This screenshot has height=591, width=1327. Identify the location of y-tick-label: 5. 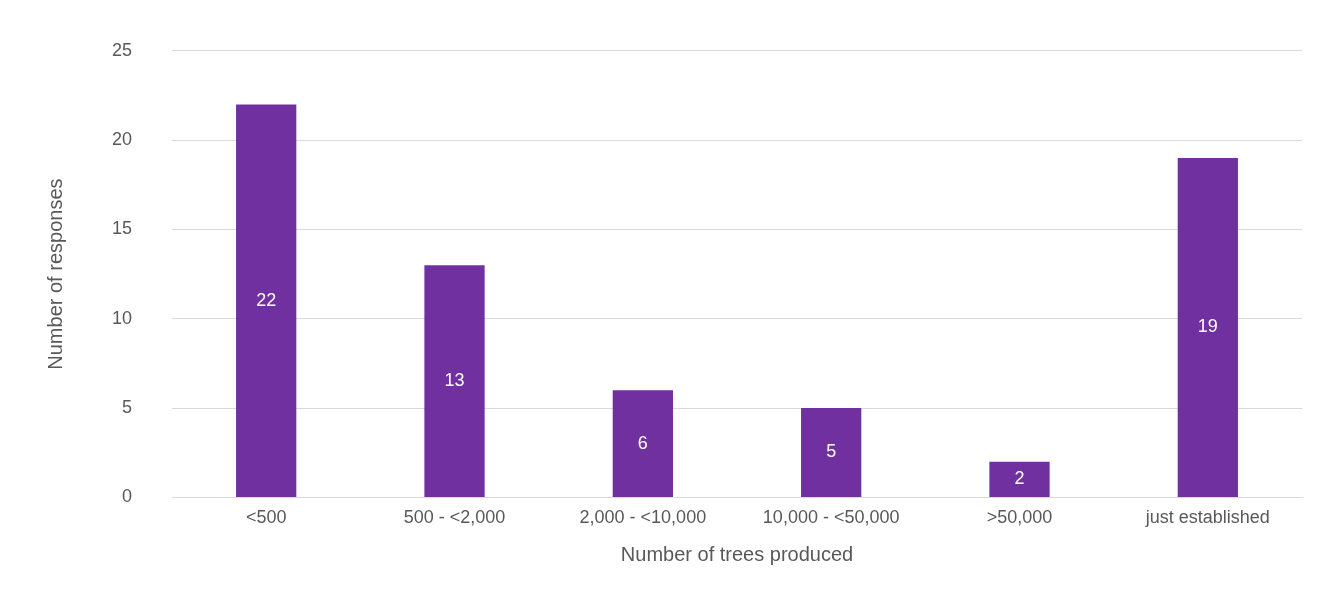
(127, 407).